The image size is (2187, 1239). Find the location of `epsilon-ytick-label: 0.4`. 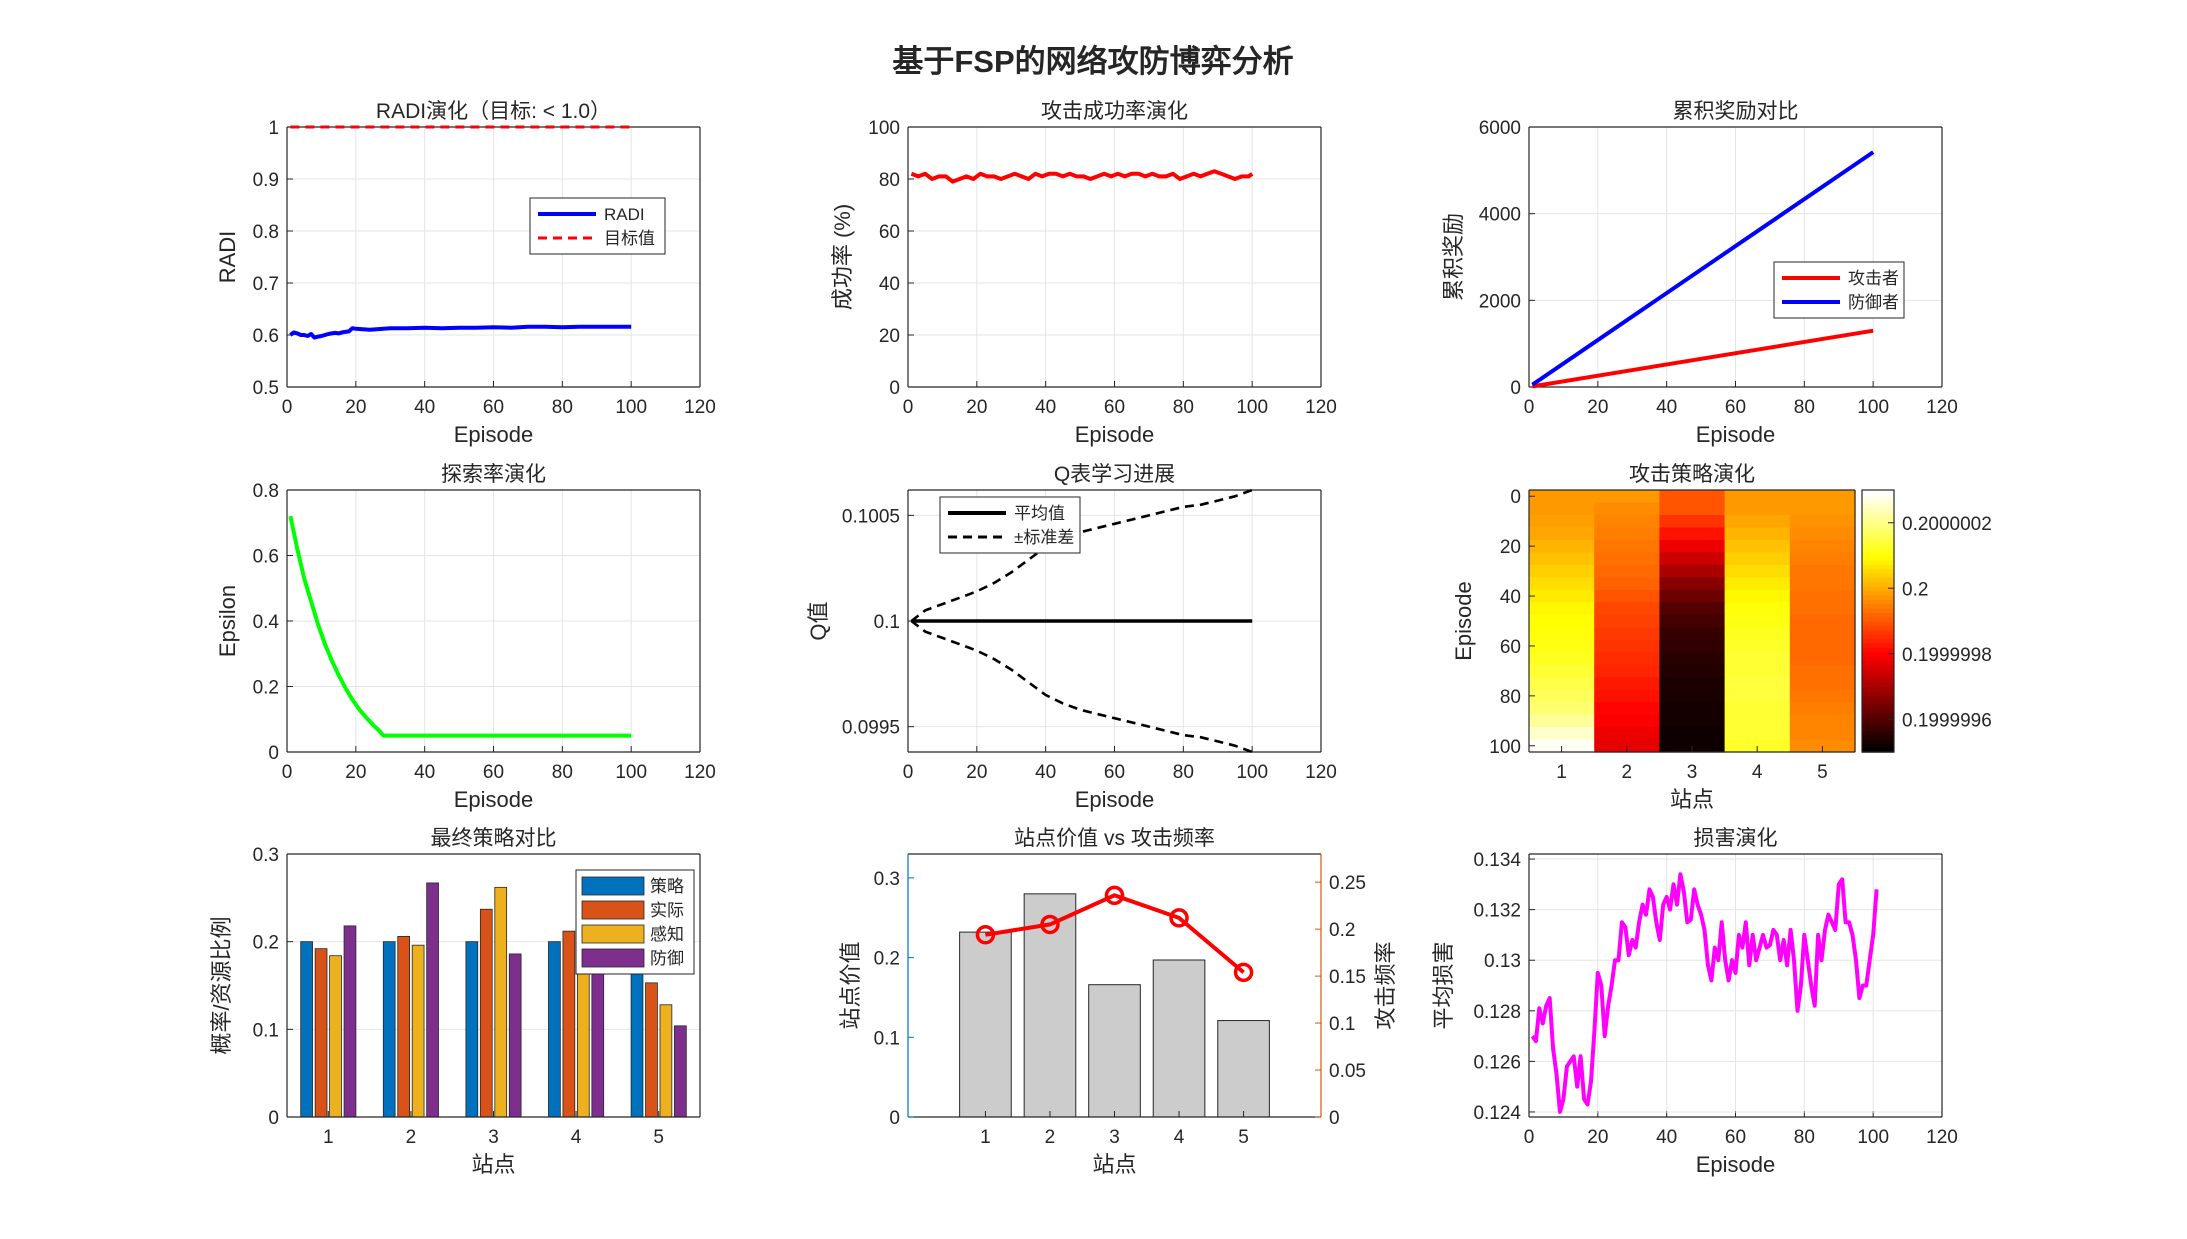

epsilon-ytick-label: 0.4 is located at coordinates (266, 622).